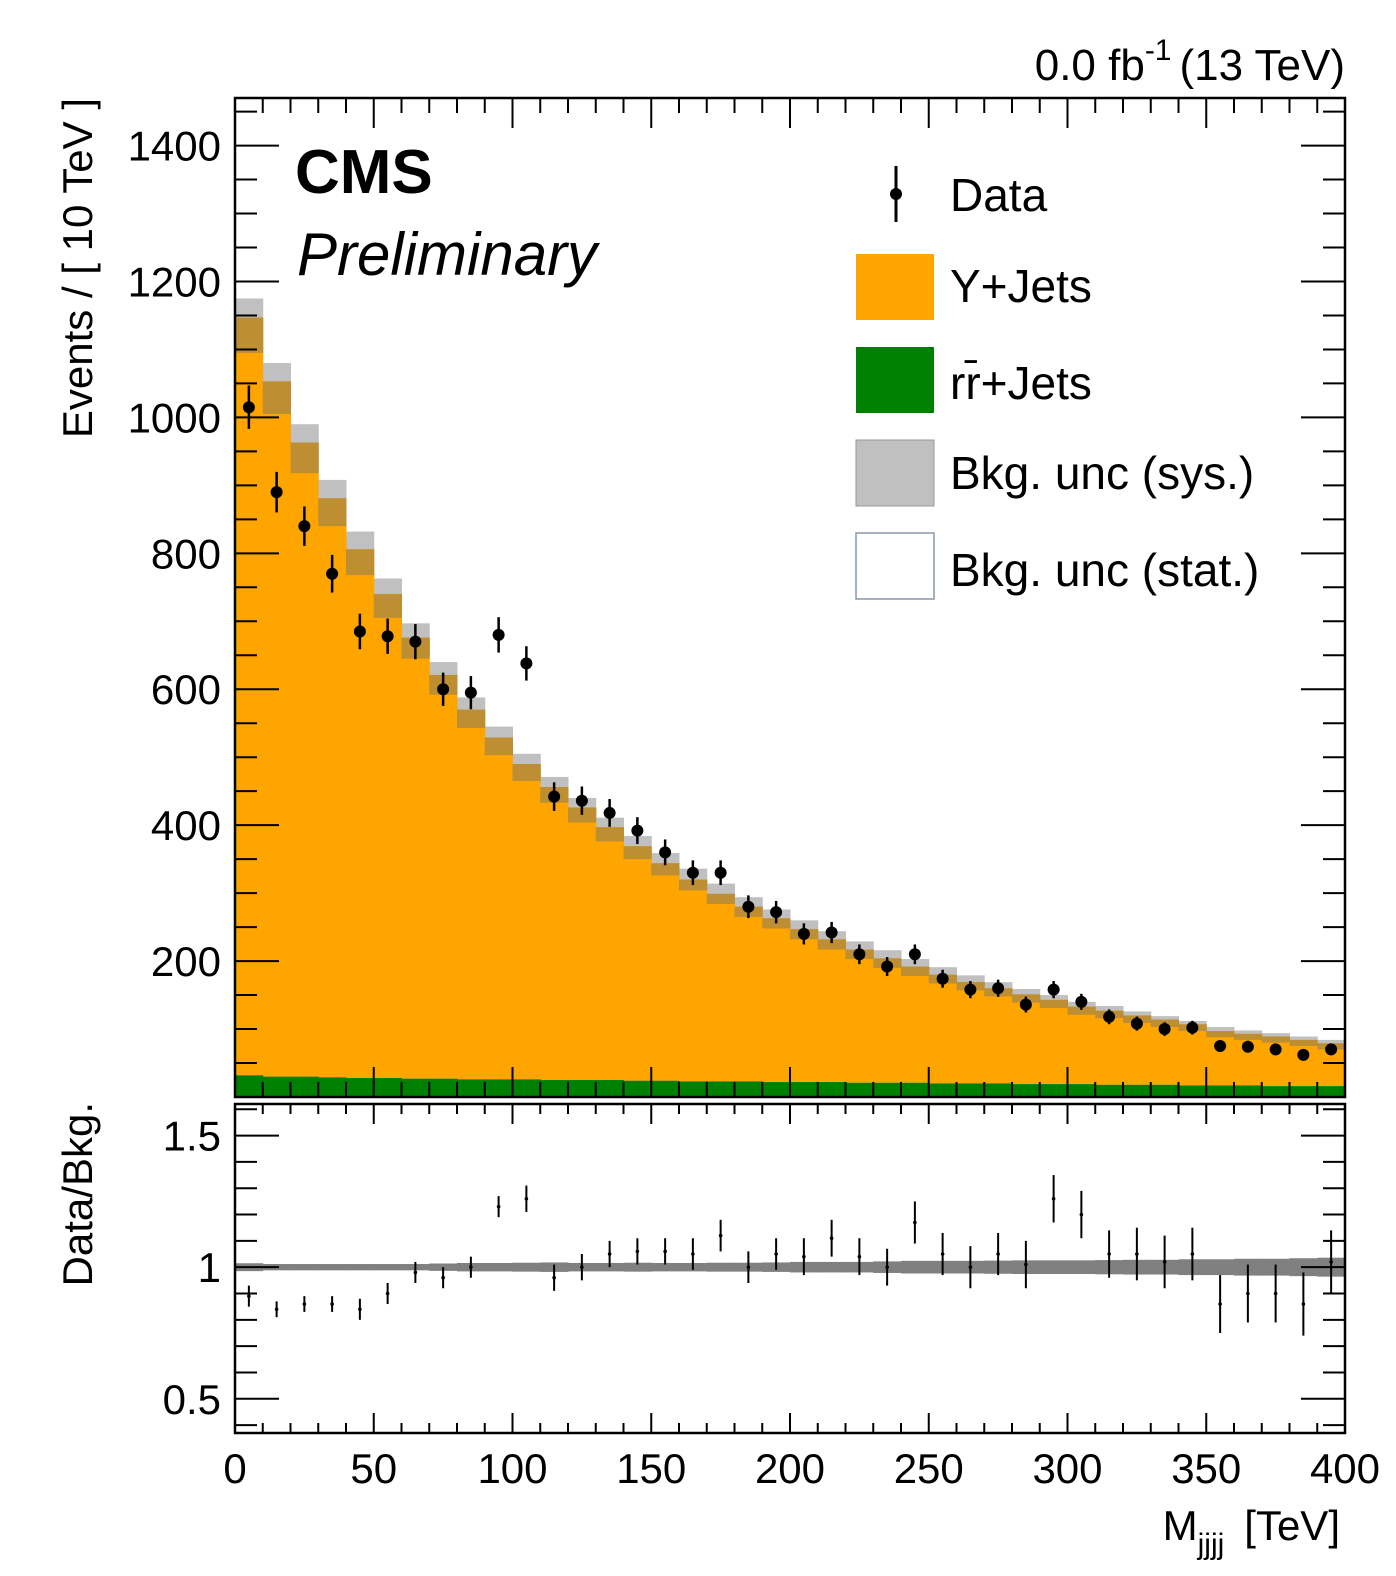 This screenshot has height=1576, width=1396. I want to click on x-axis-title: Mjjjj [TeV], so click(1251, 1531).